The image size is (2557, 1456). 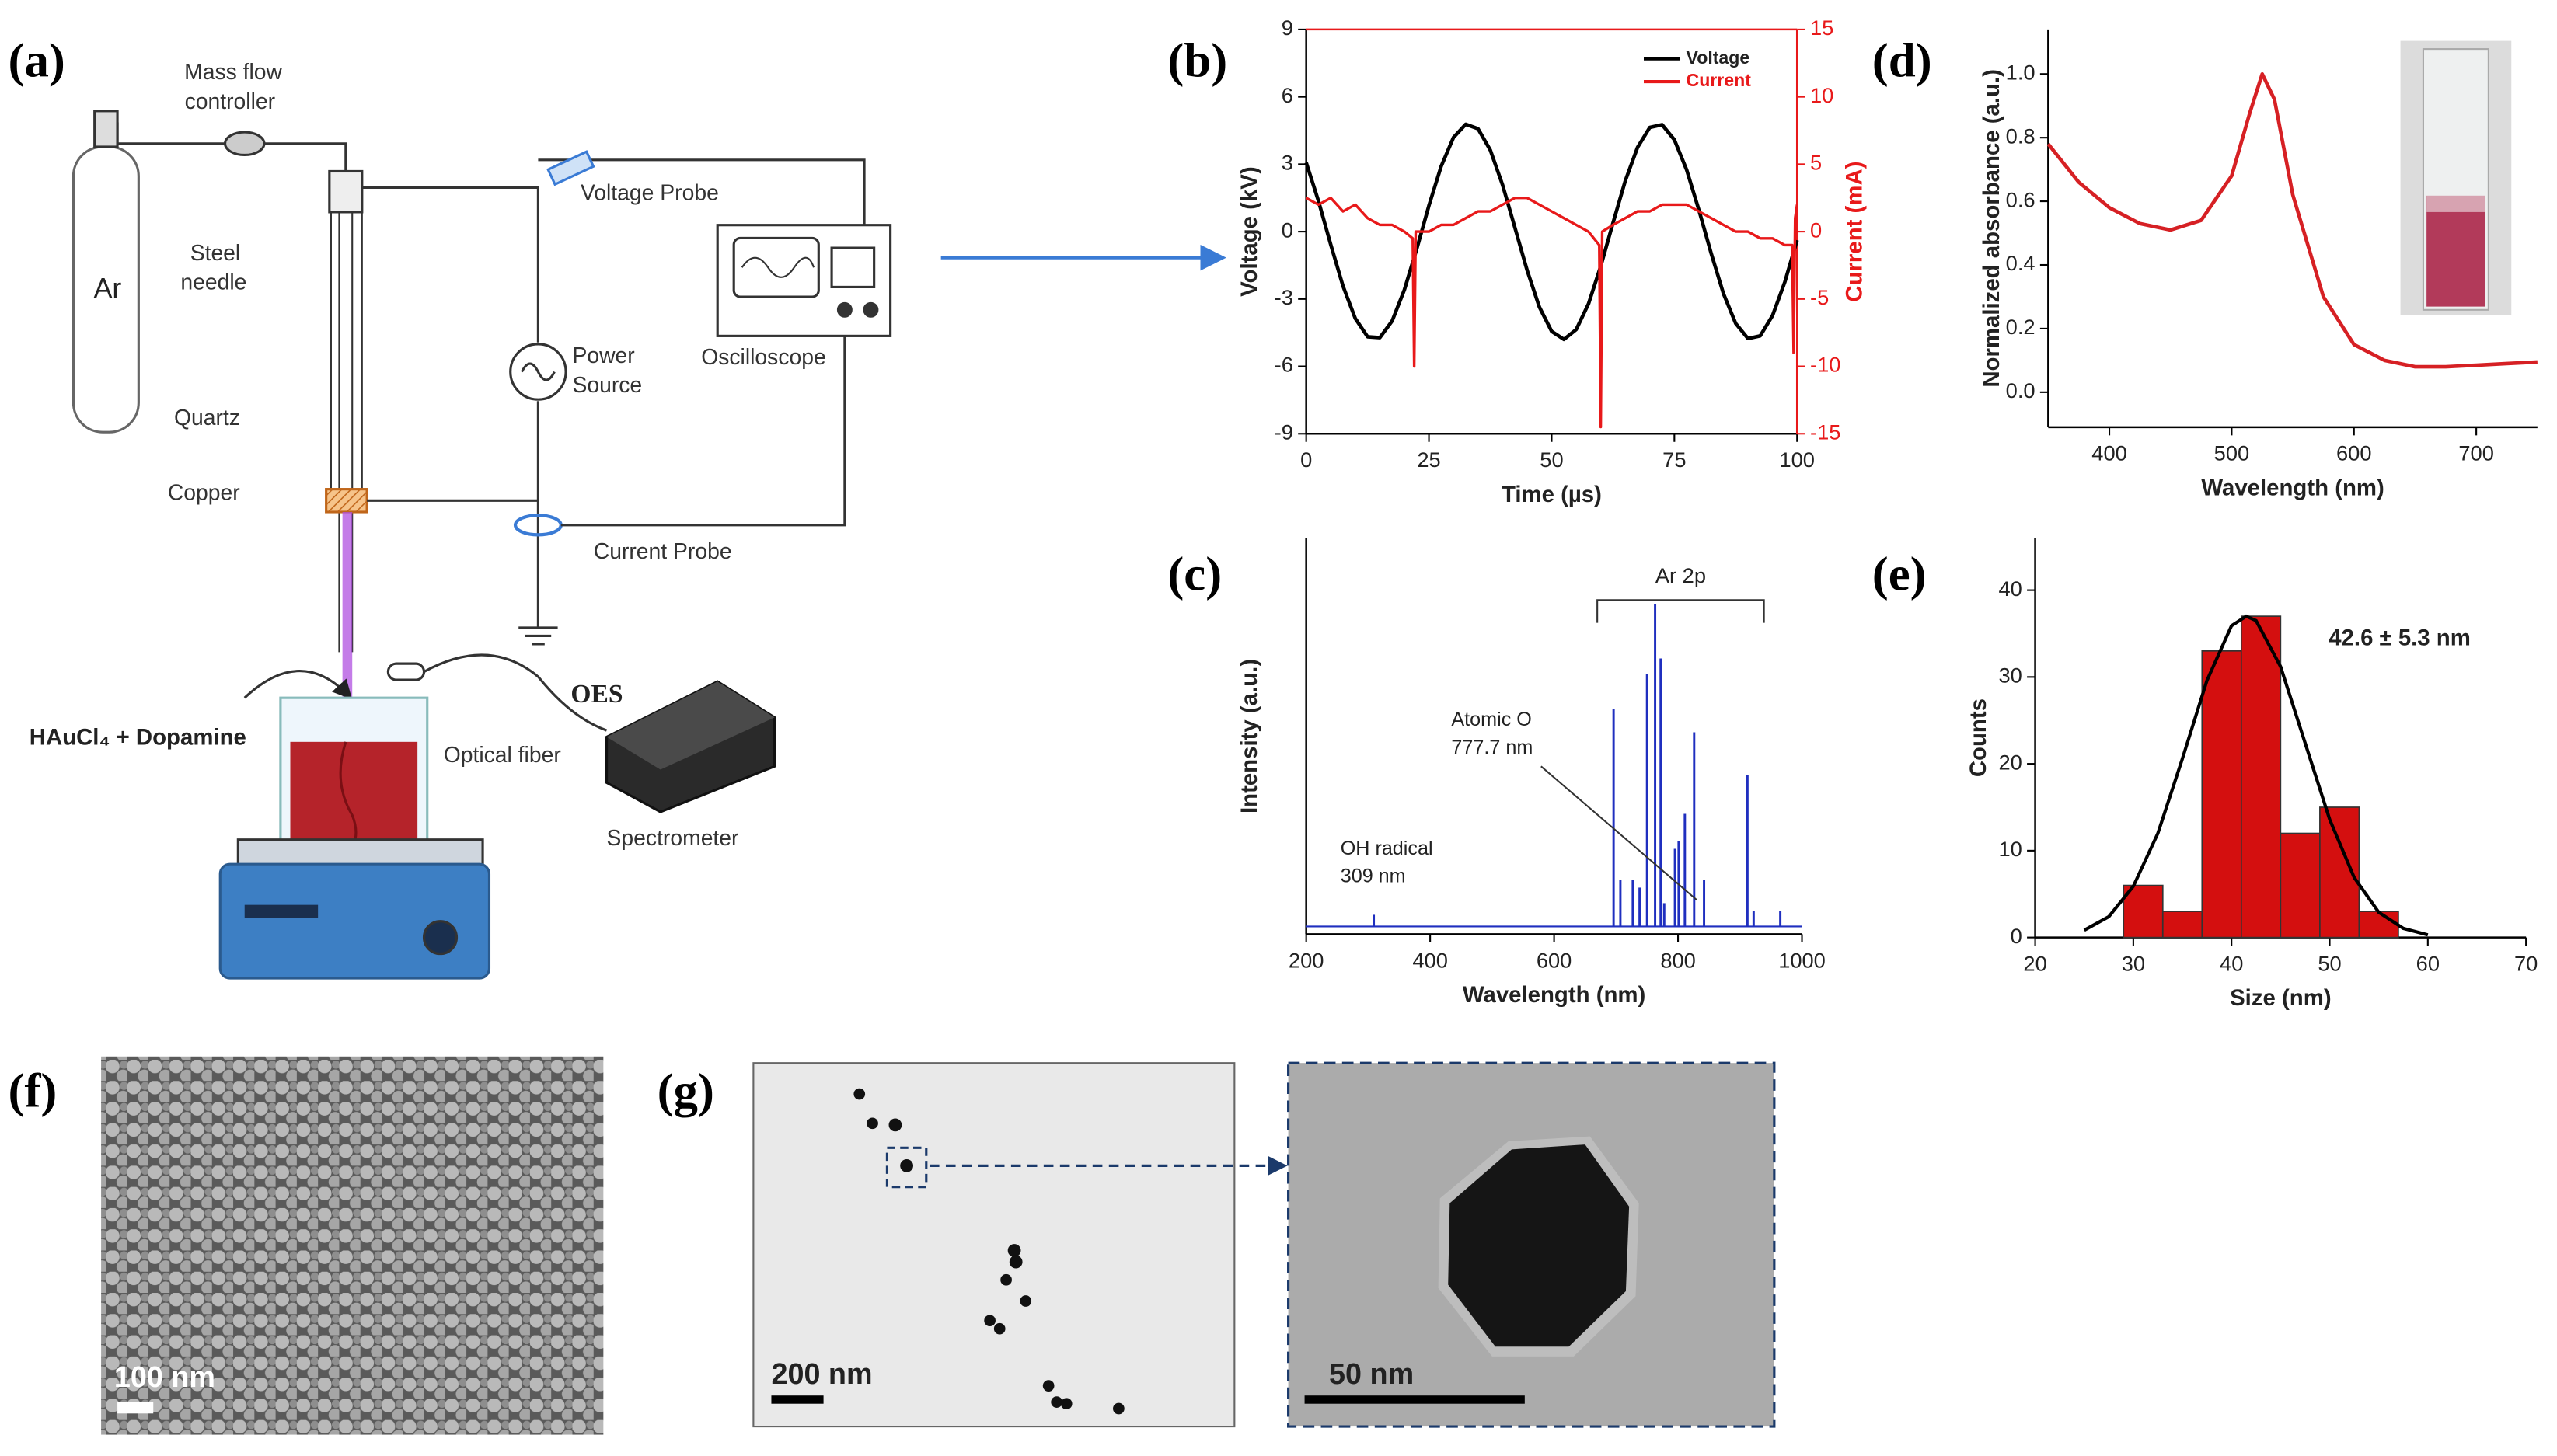 What do you see at coordinates (1428, 460) in the screenshot?
I see `x-tick-label: 25` at bounding box center [1428, 460].